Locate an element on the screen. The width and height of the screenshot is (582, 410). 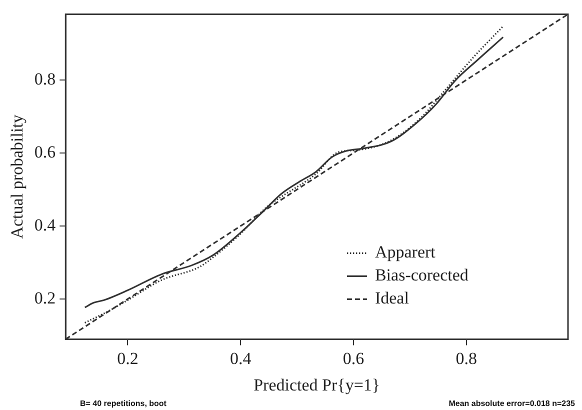
x-tick-label: 0.4 is located at coordinates (241, 358).